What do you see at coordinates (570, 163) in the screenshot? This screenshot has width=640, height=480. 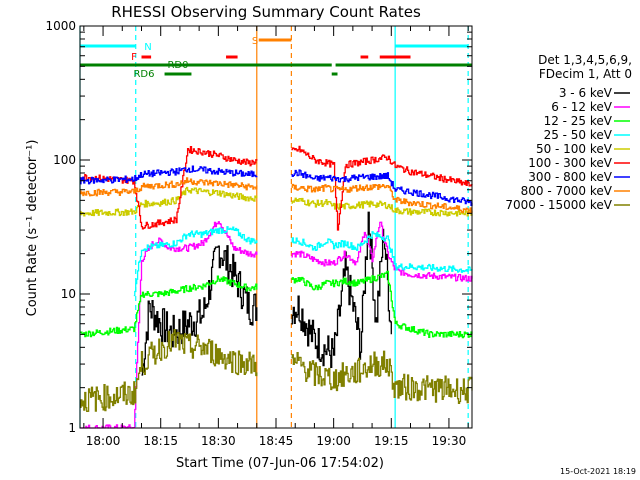 I see `legend-label-5: 100 - 300 keV` at bounding box center [570, 163].